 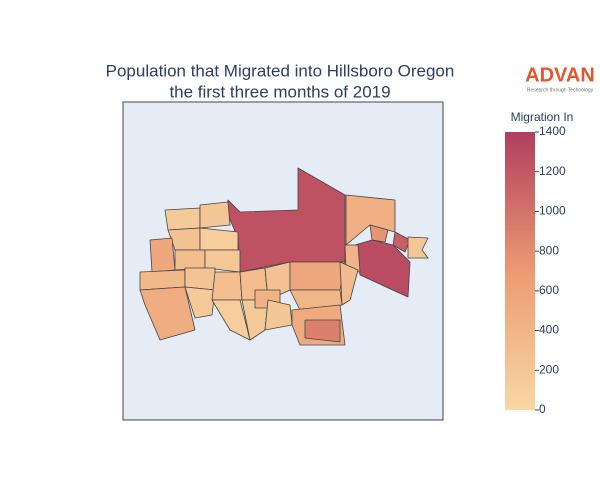 I want to click on colorbar-tick-label: 400, so click(x=549, y=330).